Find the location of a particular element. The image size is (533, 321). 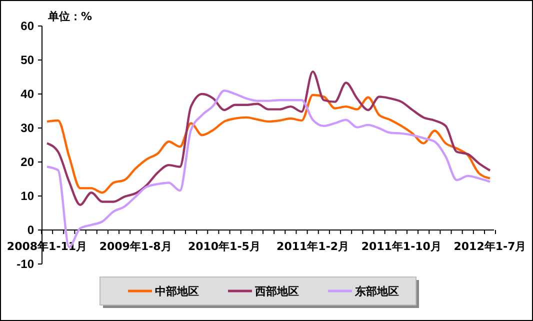

y-tick-label: -10 is located at coordinates (25, 264).